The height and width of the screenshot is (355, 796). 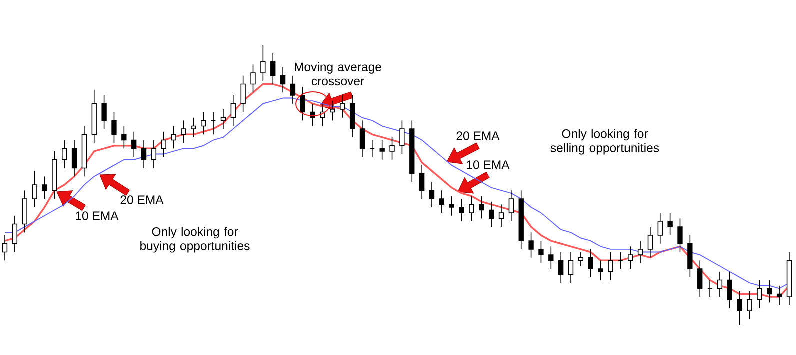 I want to click on annotation: Moving average crossover, so click(x=338, y=74).